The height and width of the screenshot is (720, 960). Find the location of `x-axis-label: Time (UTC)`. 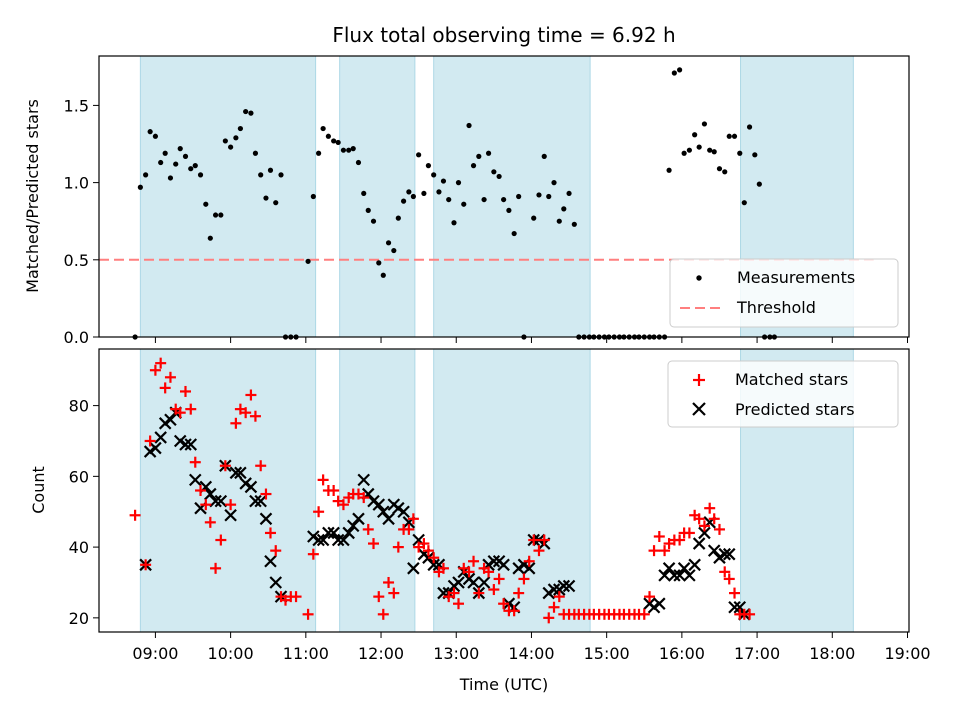

x-axis-label: Time (UTC) is located at coordinates (503, 684).